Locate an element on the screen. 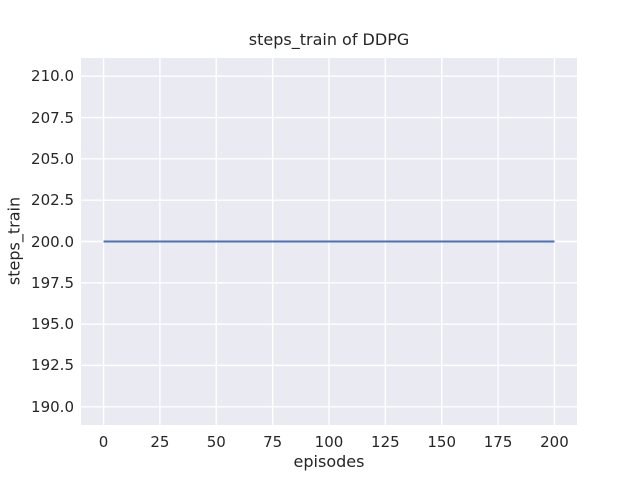 The image size is (640, 480). x-tick-label: 125 is located at coordinates (385, 442).